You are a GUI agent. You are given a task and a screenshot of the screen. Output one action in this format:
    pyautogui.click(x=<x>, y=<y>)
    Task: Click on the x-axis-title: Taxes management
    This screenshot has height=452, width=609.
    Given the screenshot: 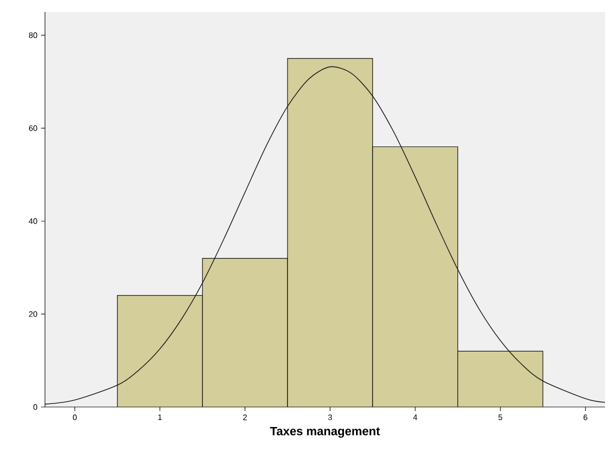 What is the action you would take?
    pyautogui.click(x=325, y=432)
    